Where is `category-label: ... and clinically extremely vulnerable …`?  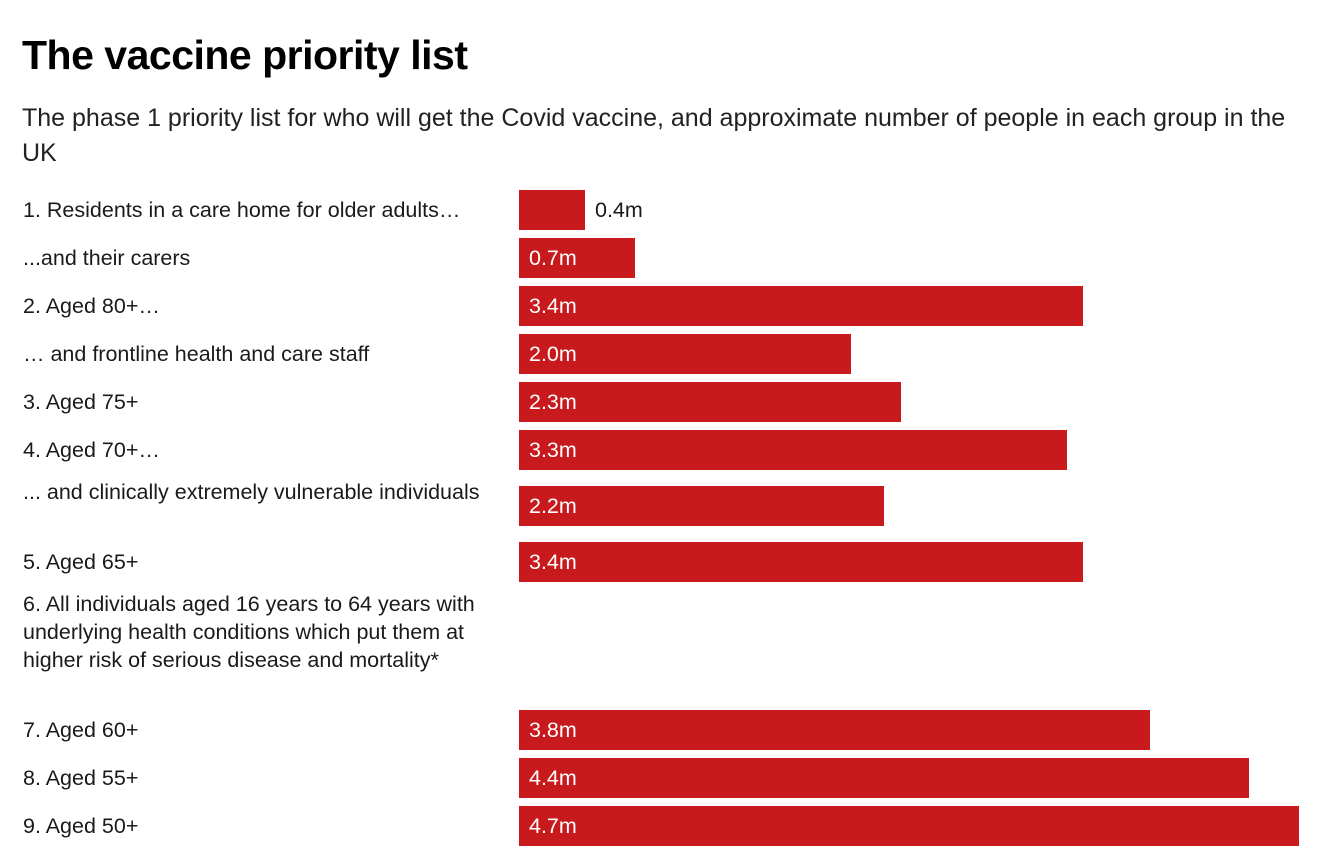 category-label: ... and clinically extremely vulnerable … is located at coordinates (251, 492).